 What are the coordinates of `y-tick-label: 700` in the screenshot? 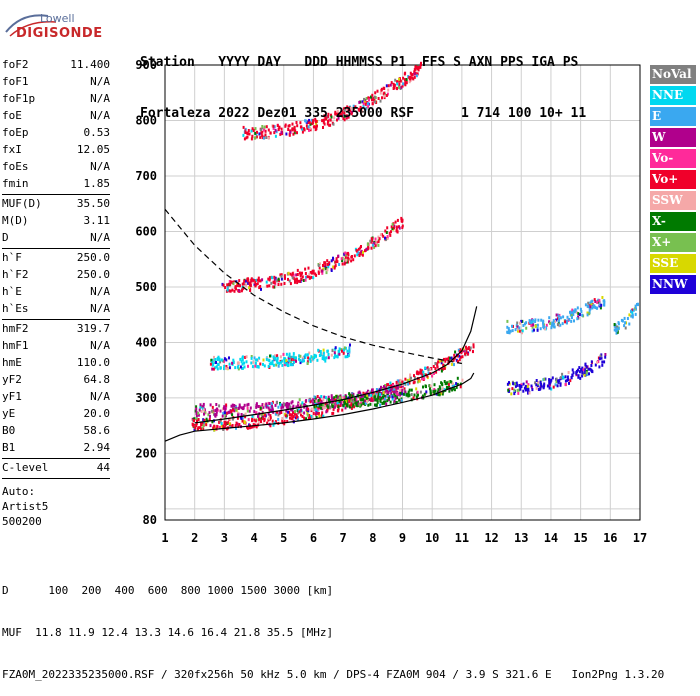 It's located at (146, 176).